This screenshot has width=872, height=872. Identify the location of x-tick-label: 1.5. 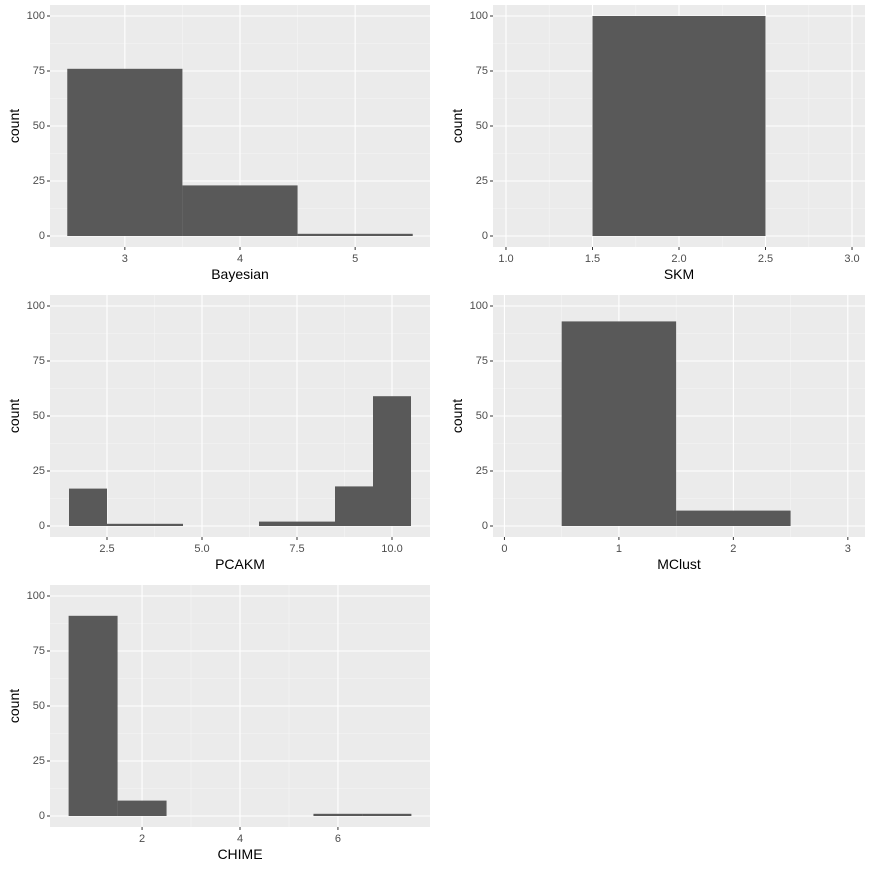
(592, 259).